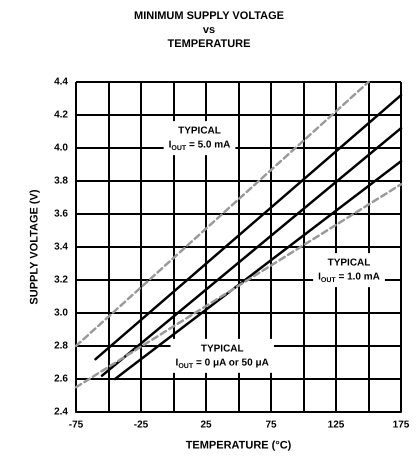 Image resolution: width=418 pixels, height=466 pixels. Describe the element at coordinates (61, 346) in the screenshot. I see `y-tick-label: 2.8` at that location.